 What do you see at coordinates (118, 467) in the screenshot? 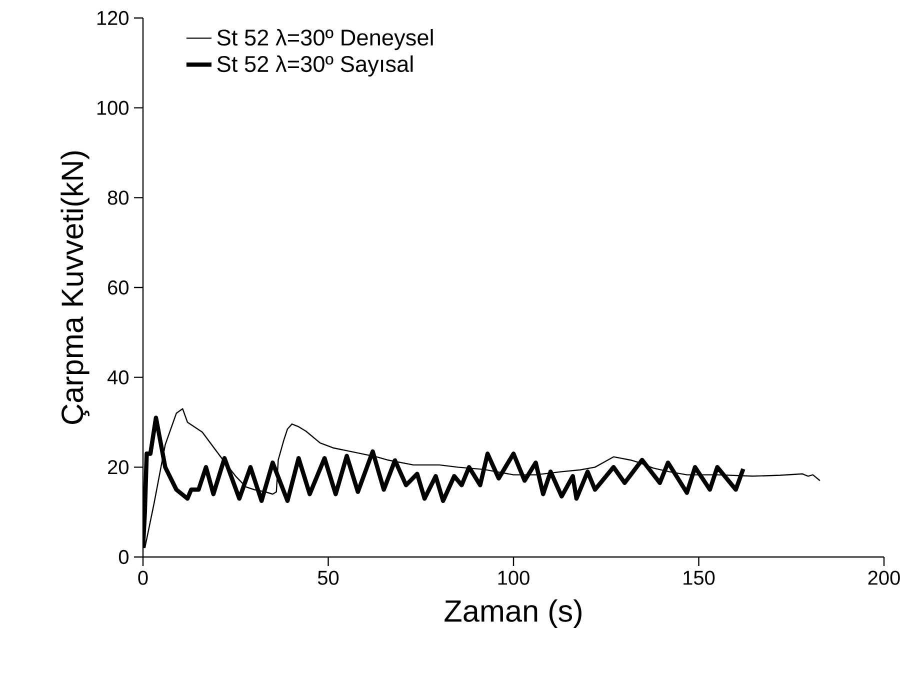
I see `y-tick-label: 20` at bounding box center [118, 467].